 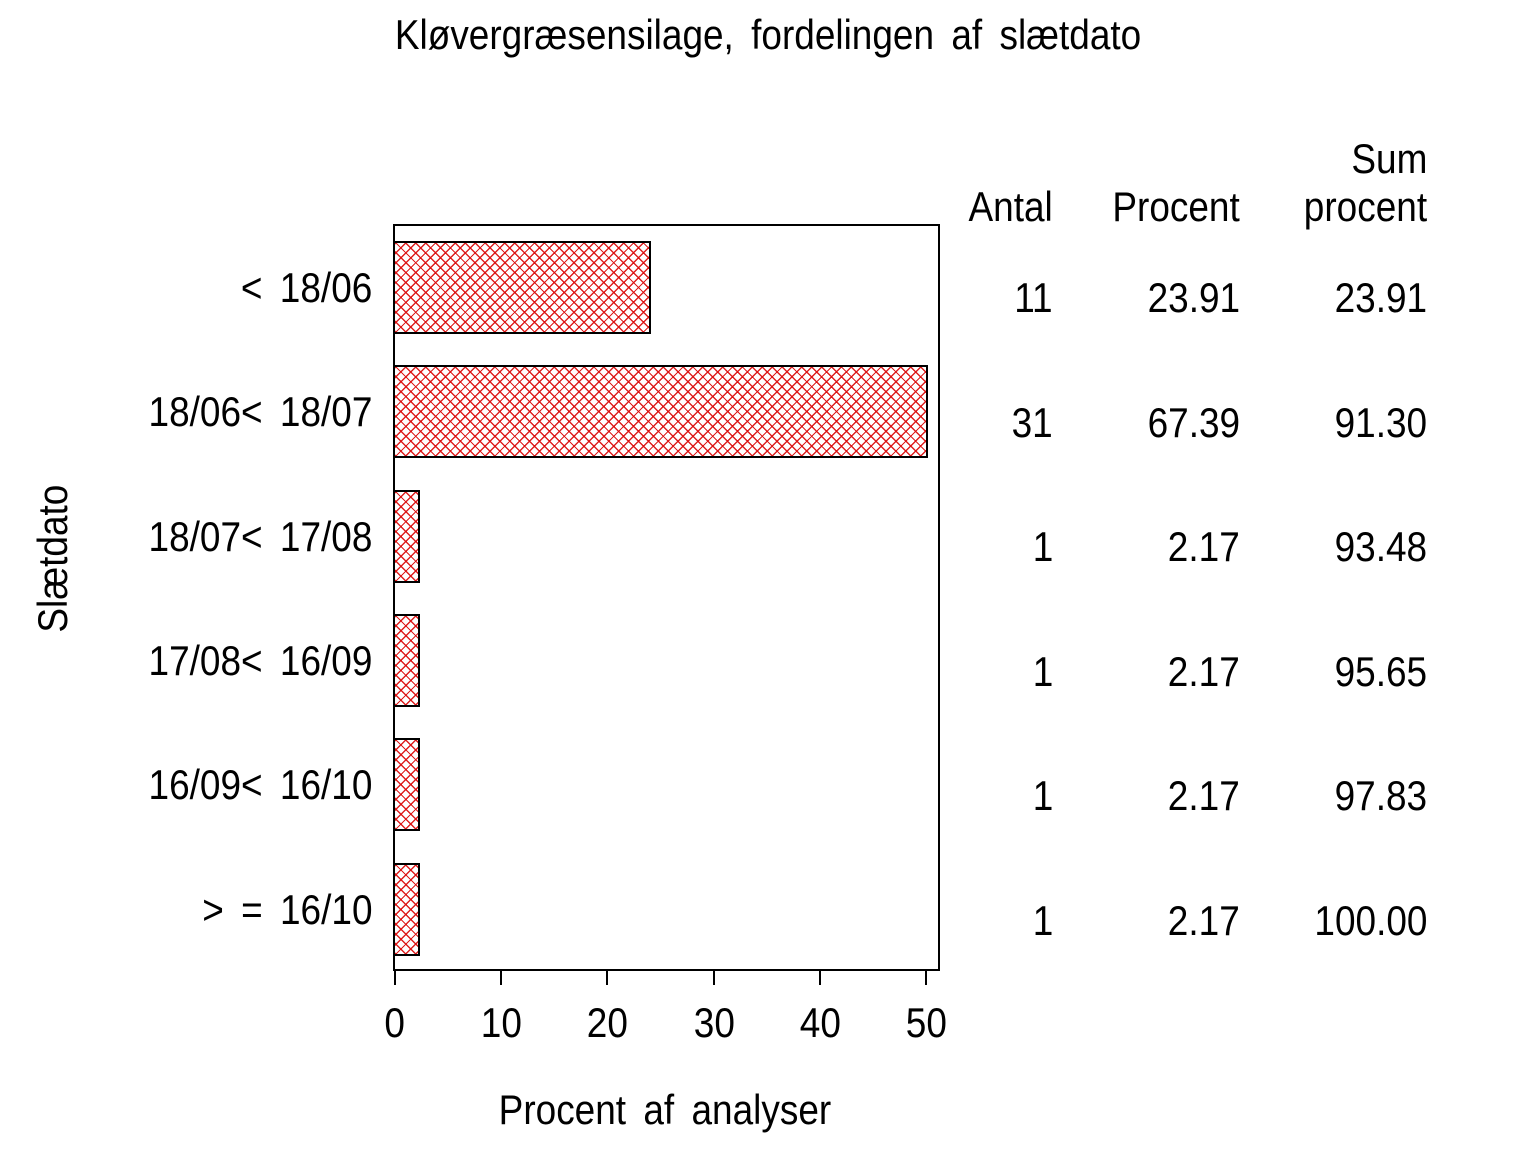 What do you see at coordinates (395, 1022) in the screenshot?
I see `x-tick-label: 0` at bounding box center [395, 1022].